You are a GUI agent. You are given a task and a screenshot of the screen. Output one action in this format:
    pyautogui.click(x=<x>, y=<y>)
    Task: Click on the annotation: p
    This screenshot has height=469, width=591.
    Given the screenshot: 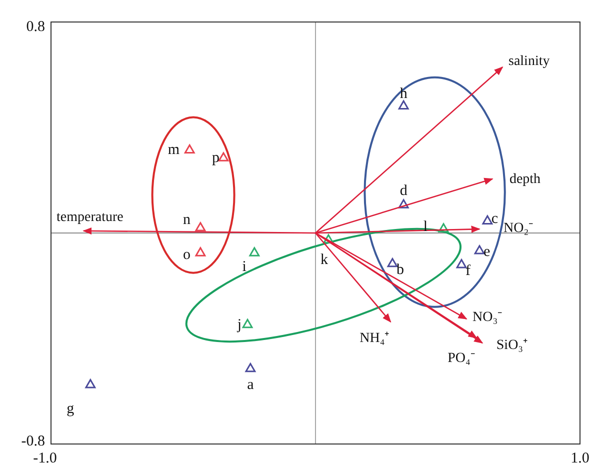 What is the action you would take?
    pyautogui.click(x=216, y=158)
    